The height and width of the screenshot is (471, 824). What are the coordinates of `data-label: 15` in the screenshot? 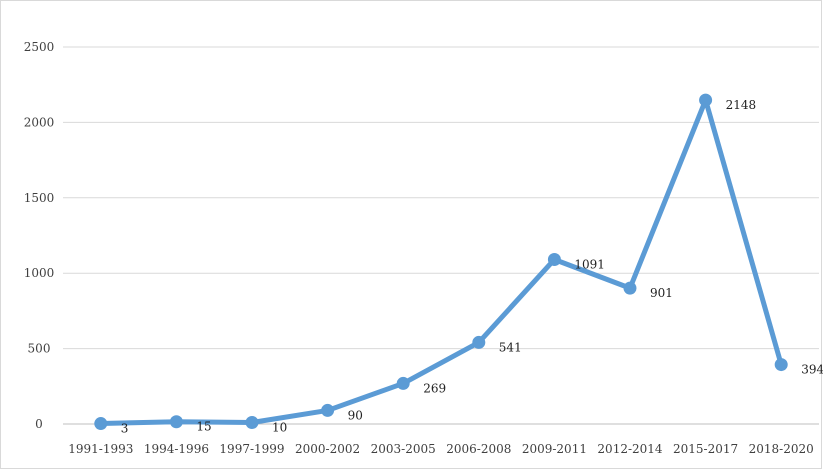 It's located at (203, 427).